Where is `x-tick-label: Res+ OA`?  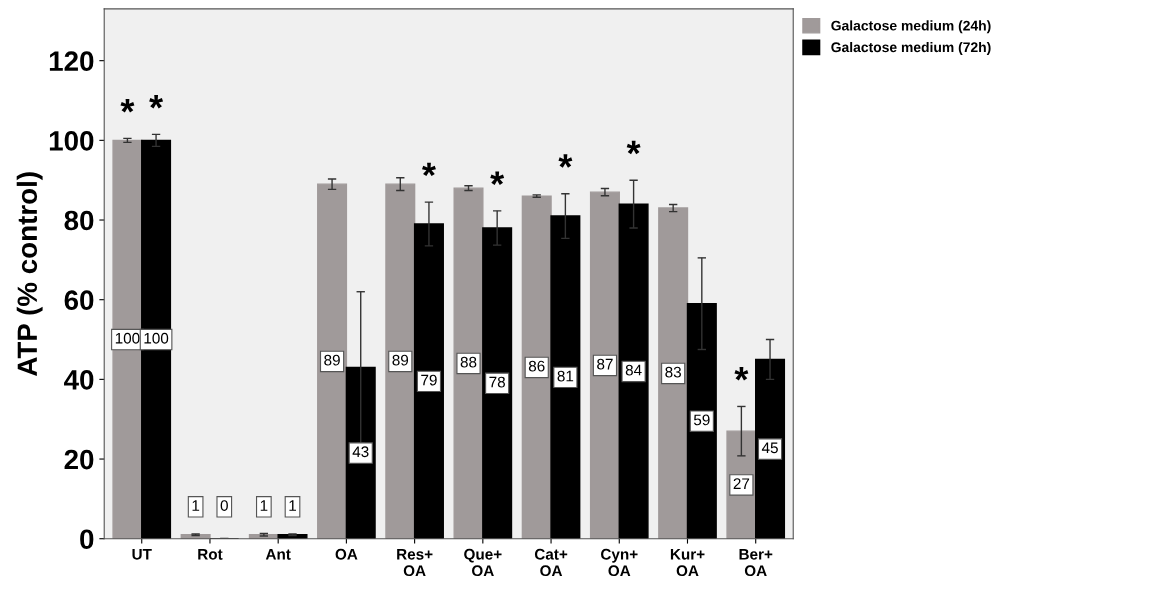
x-tick-label: Res+ OA is located at coordinates (415, 563).